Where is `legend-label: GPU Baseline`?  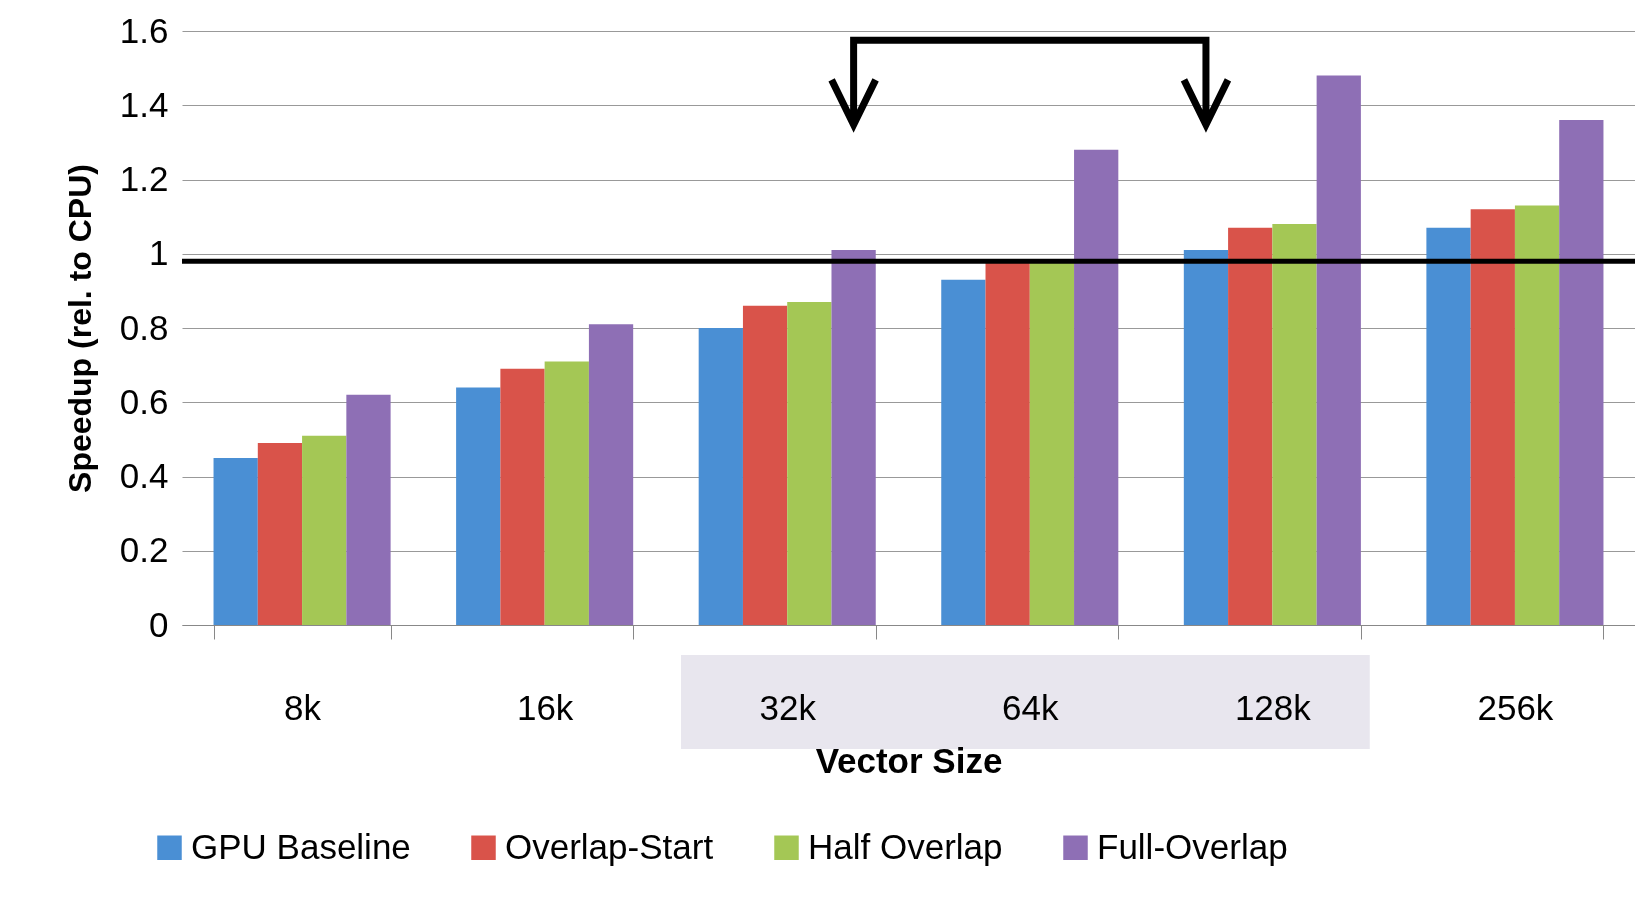
legend-label: GPU Baseline is located at coordinates (301, 846).